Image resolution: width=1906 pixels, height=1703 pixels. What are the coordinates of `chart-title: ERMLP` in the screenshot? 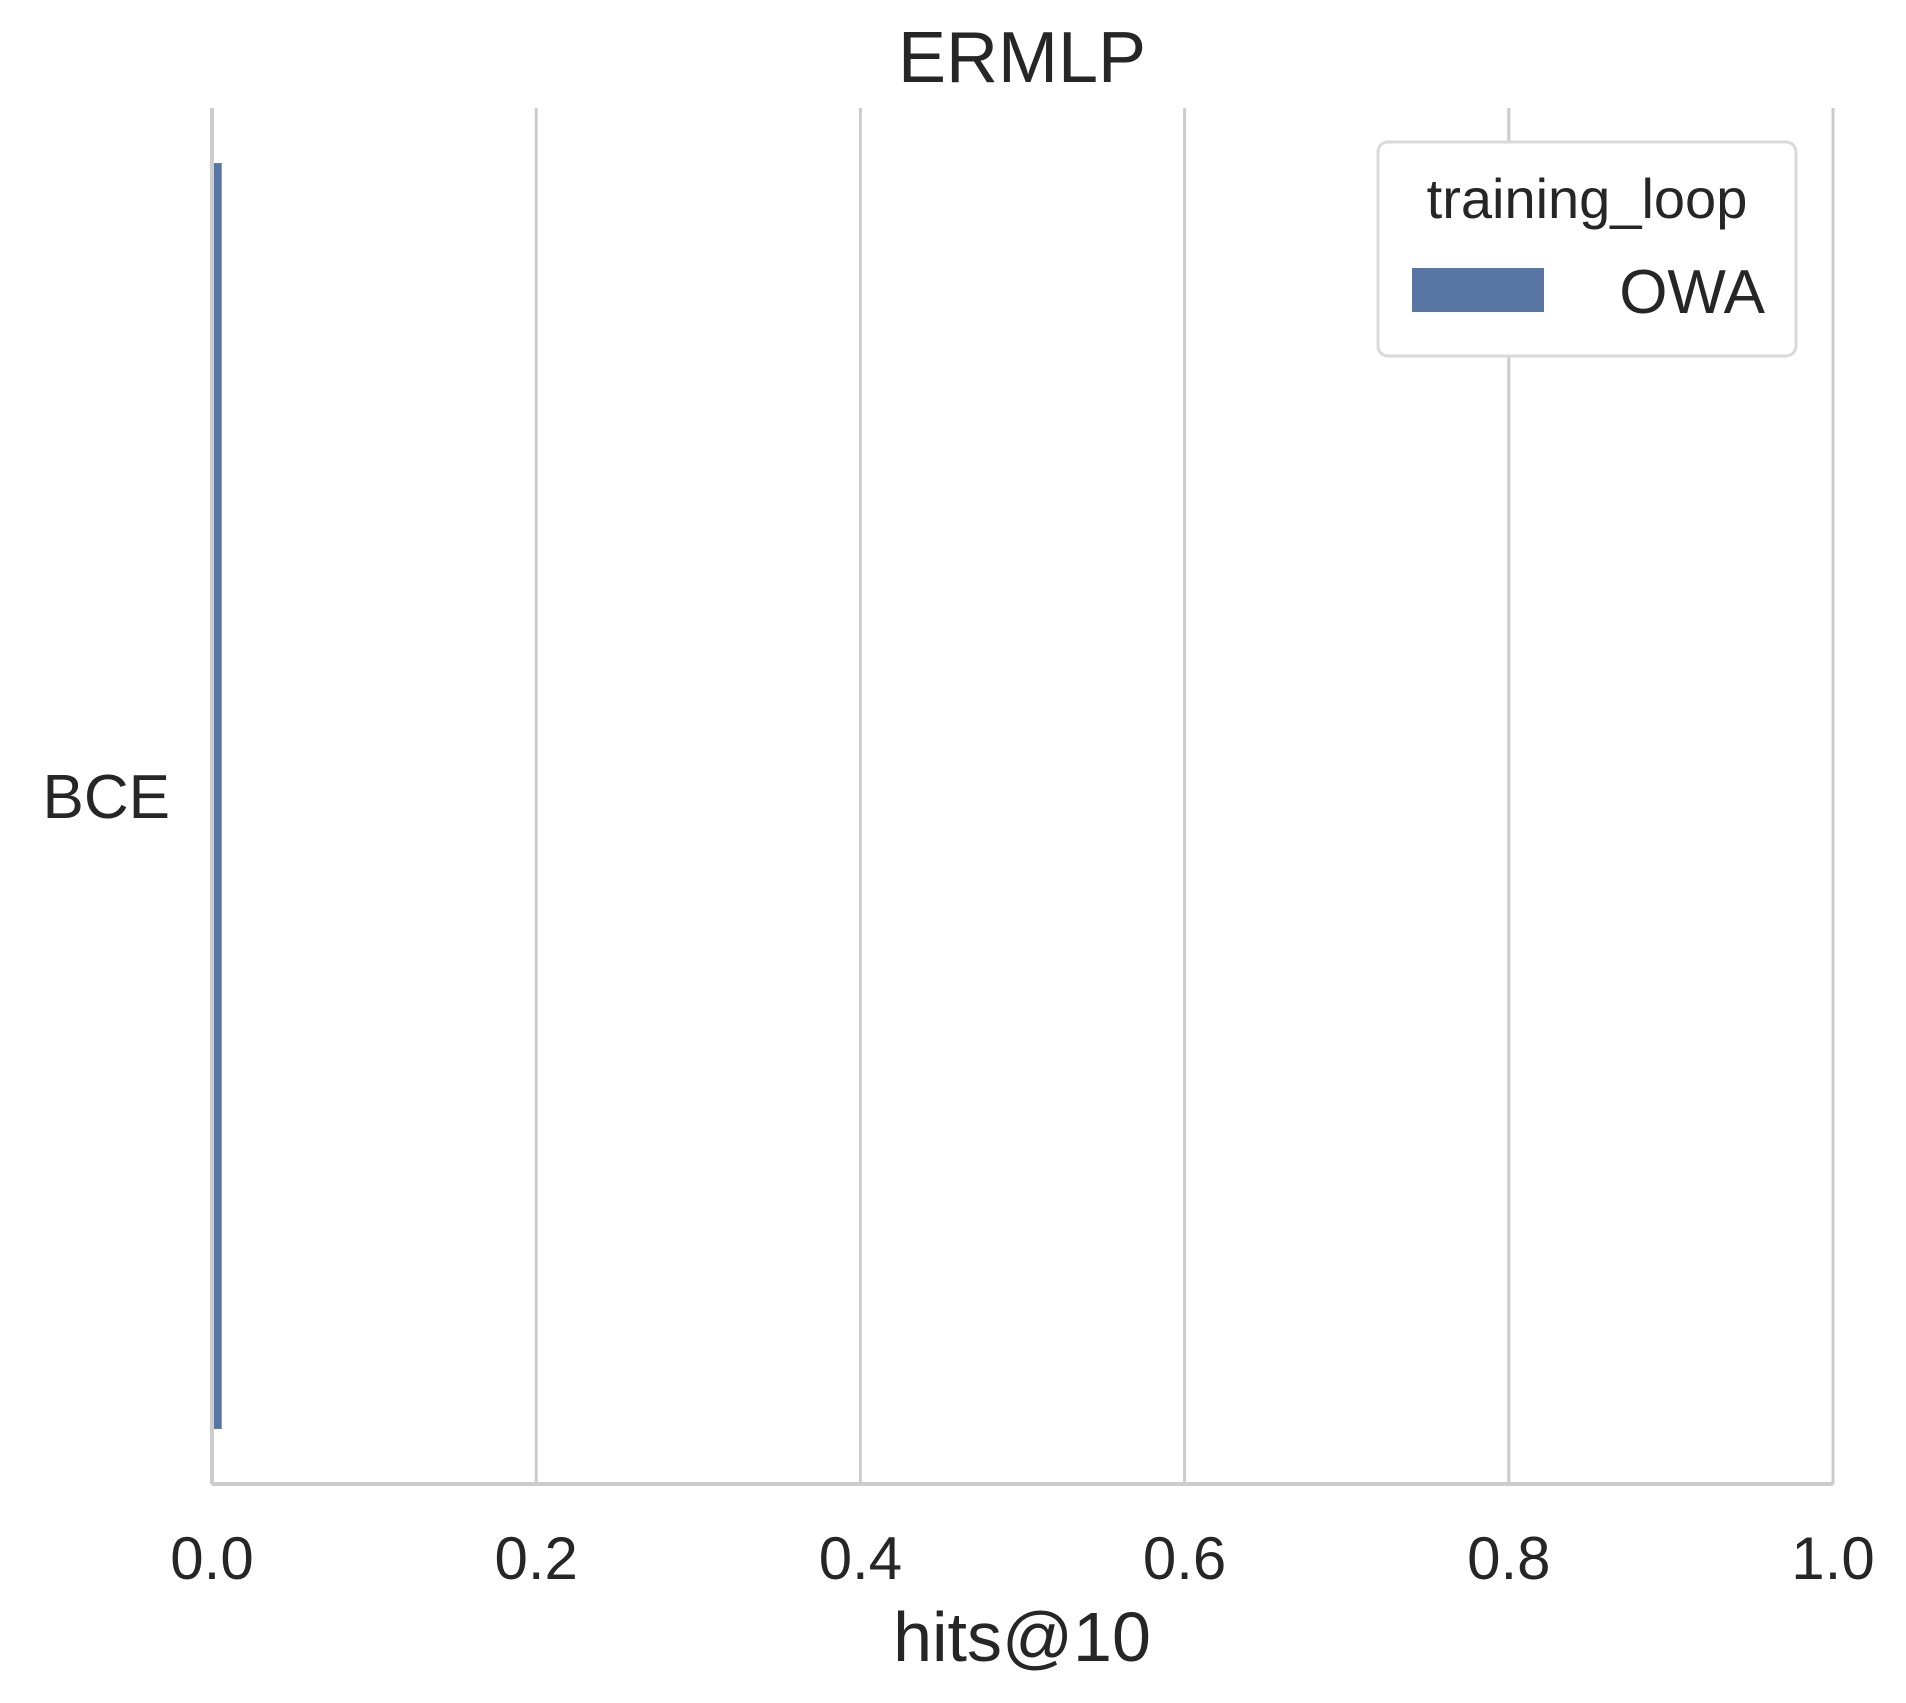 It's located at (1022, 58).